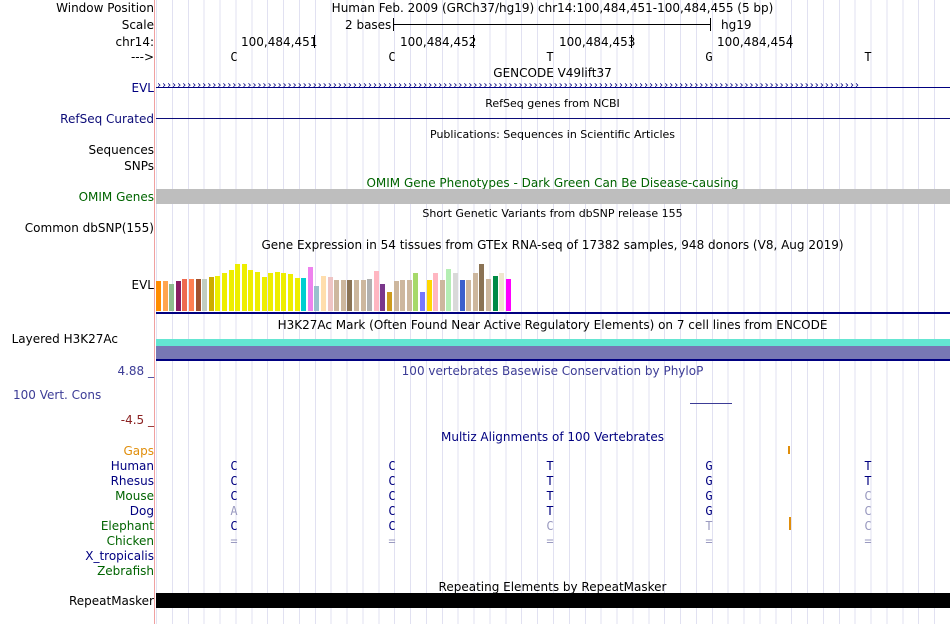  I want to click on h3k27ac-signal-top, so click(553, 342).